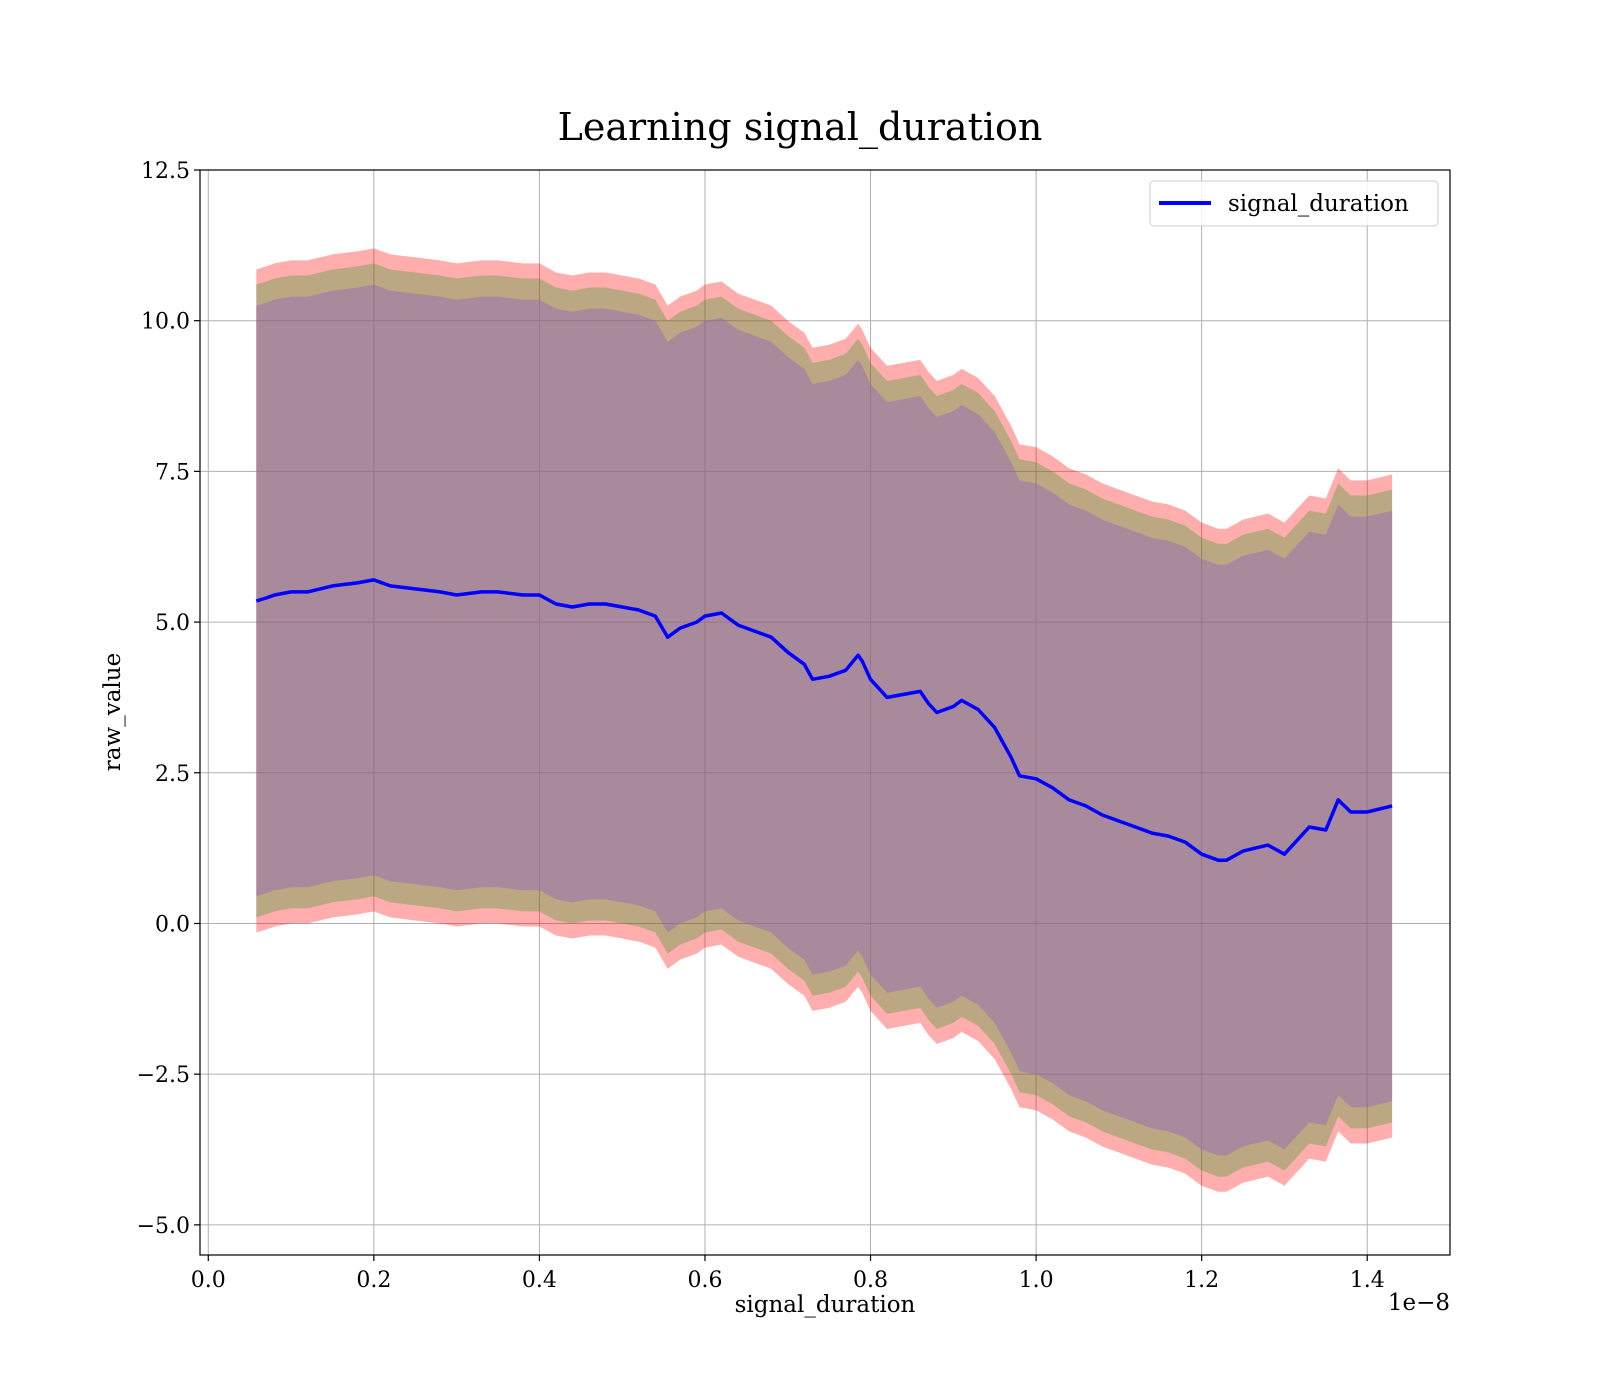 The height and width of the screenshot is (1400, 1600). Describe the element at coordinates (113, 712) in the screenshot. I see `y-axis-label: raw_value` at that location.